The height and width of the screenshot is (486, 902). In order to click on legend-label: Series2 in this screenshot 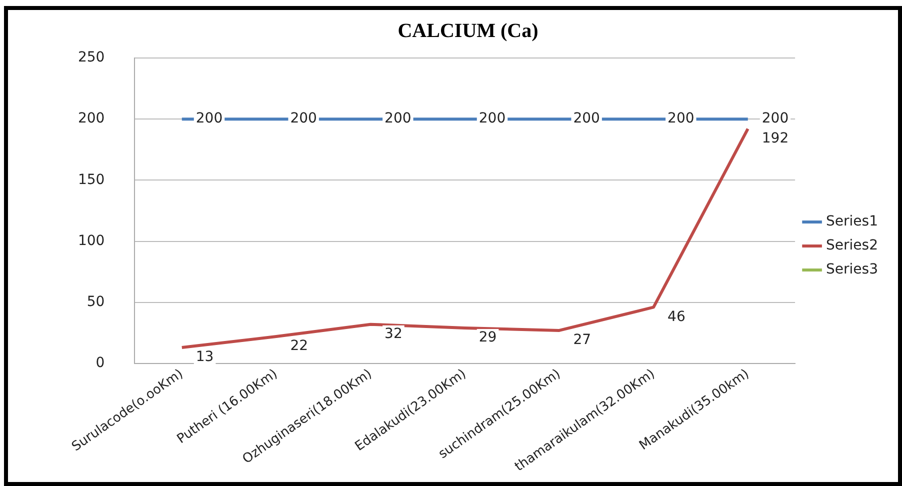, I will do `click(852, 246)`.